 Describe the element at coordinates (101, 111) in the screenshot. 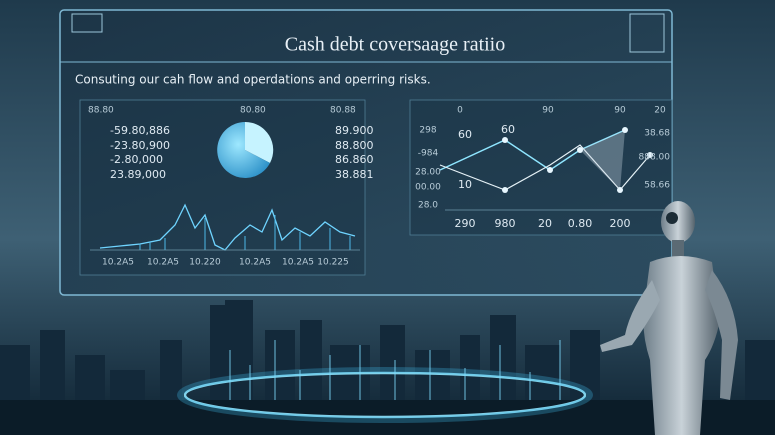

I see `top-label: 88.80` at that location.